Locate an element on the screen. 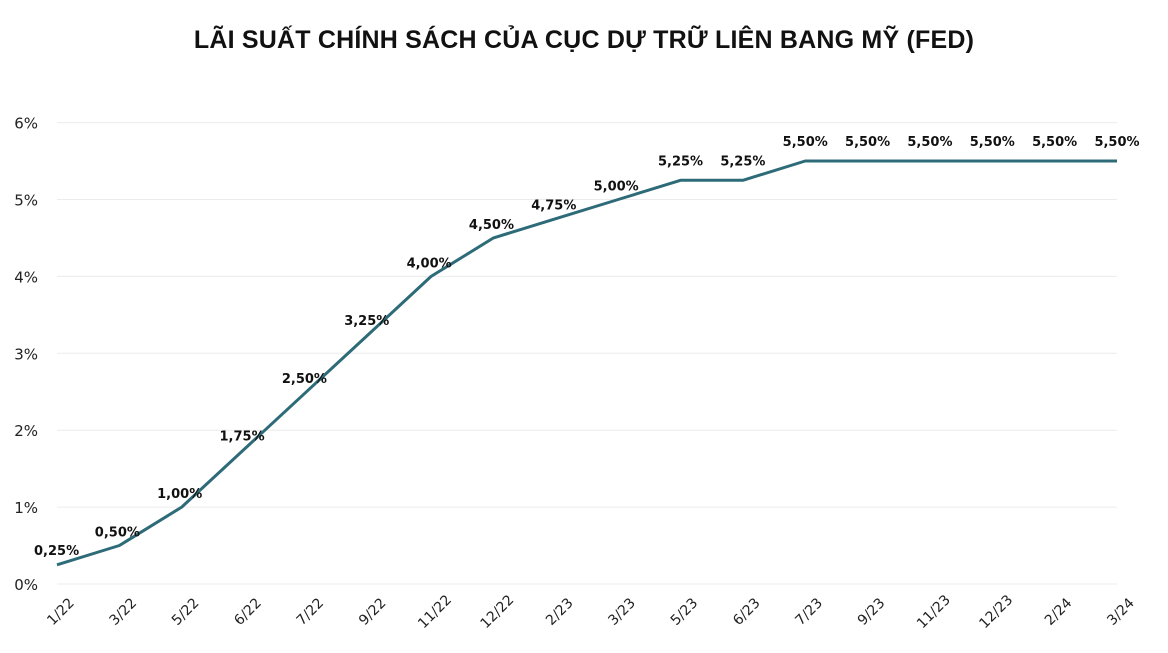  y-axis: 0% 1% 2% 3% 4% 5% 6% is located at coordinates (26, 354).